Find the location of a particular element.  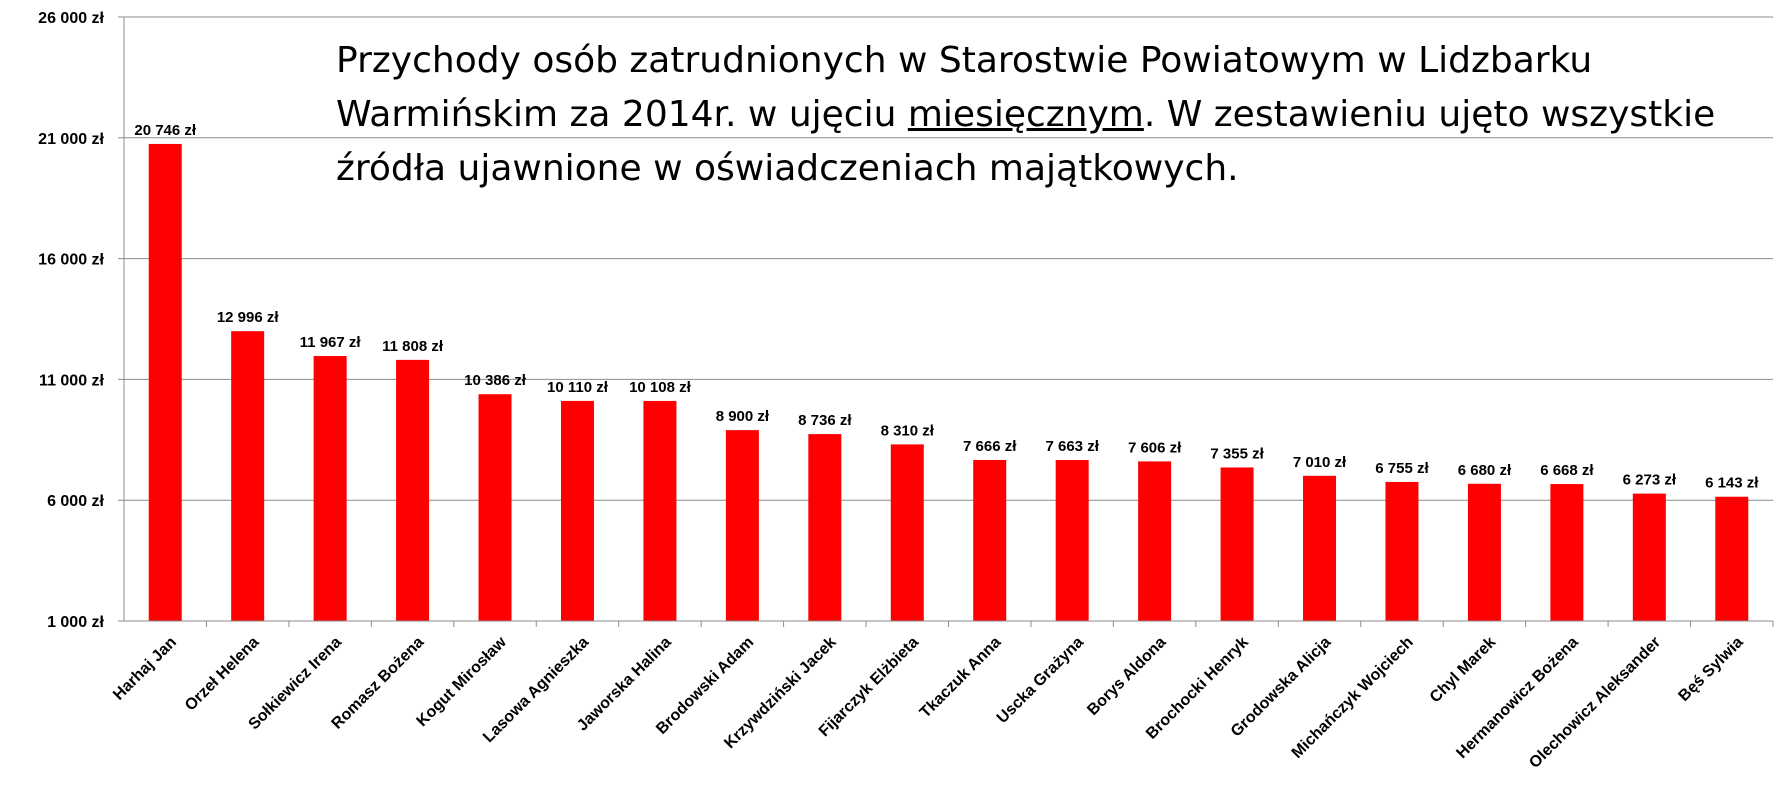

x-category-label: Orzeł Helena is located at coordinates (222, 674).